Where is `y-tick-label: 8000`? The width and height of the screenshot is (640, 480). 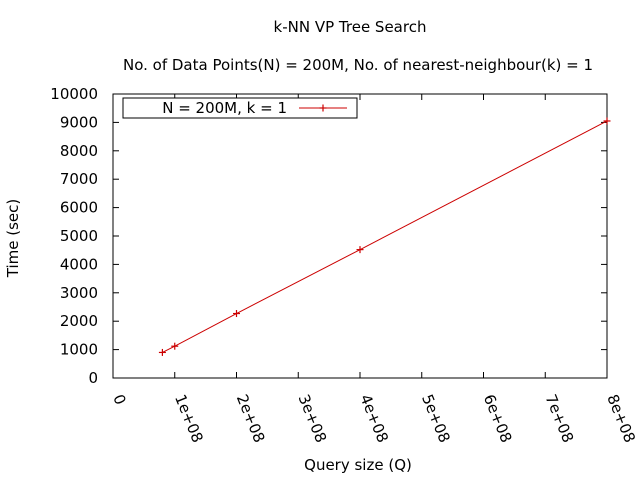 y-tick-label: 8000 is located at coordinates (79, 151).